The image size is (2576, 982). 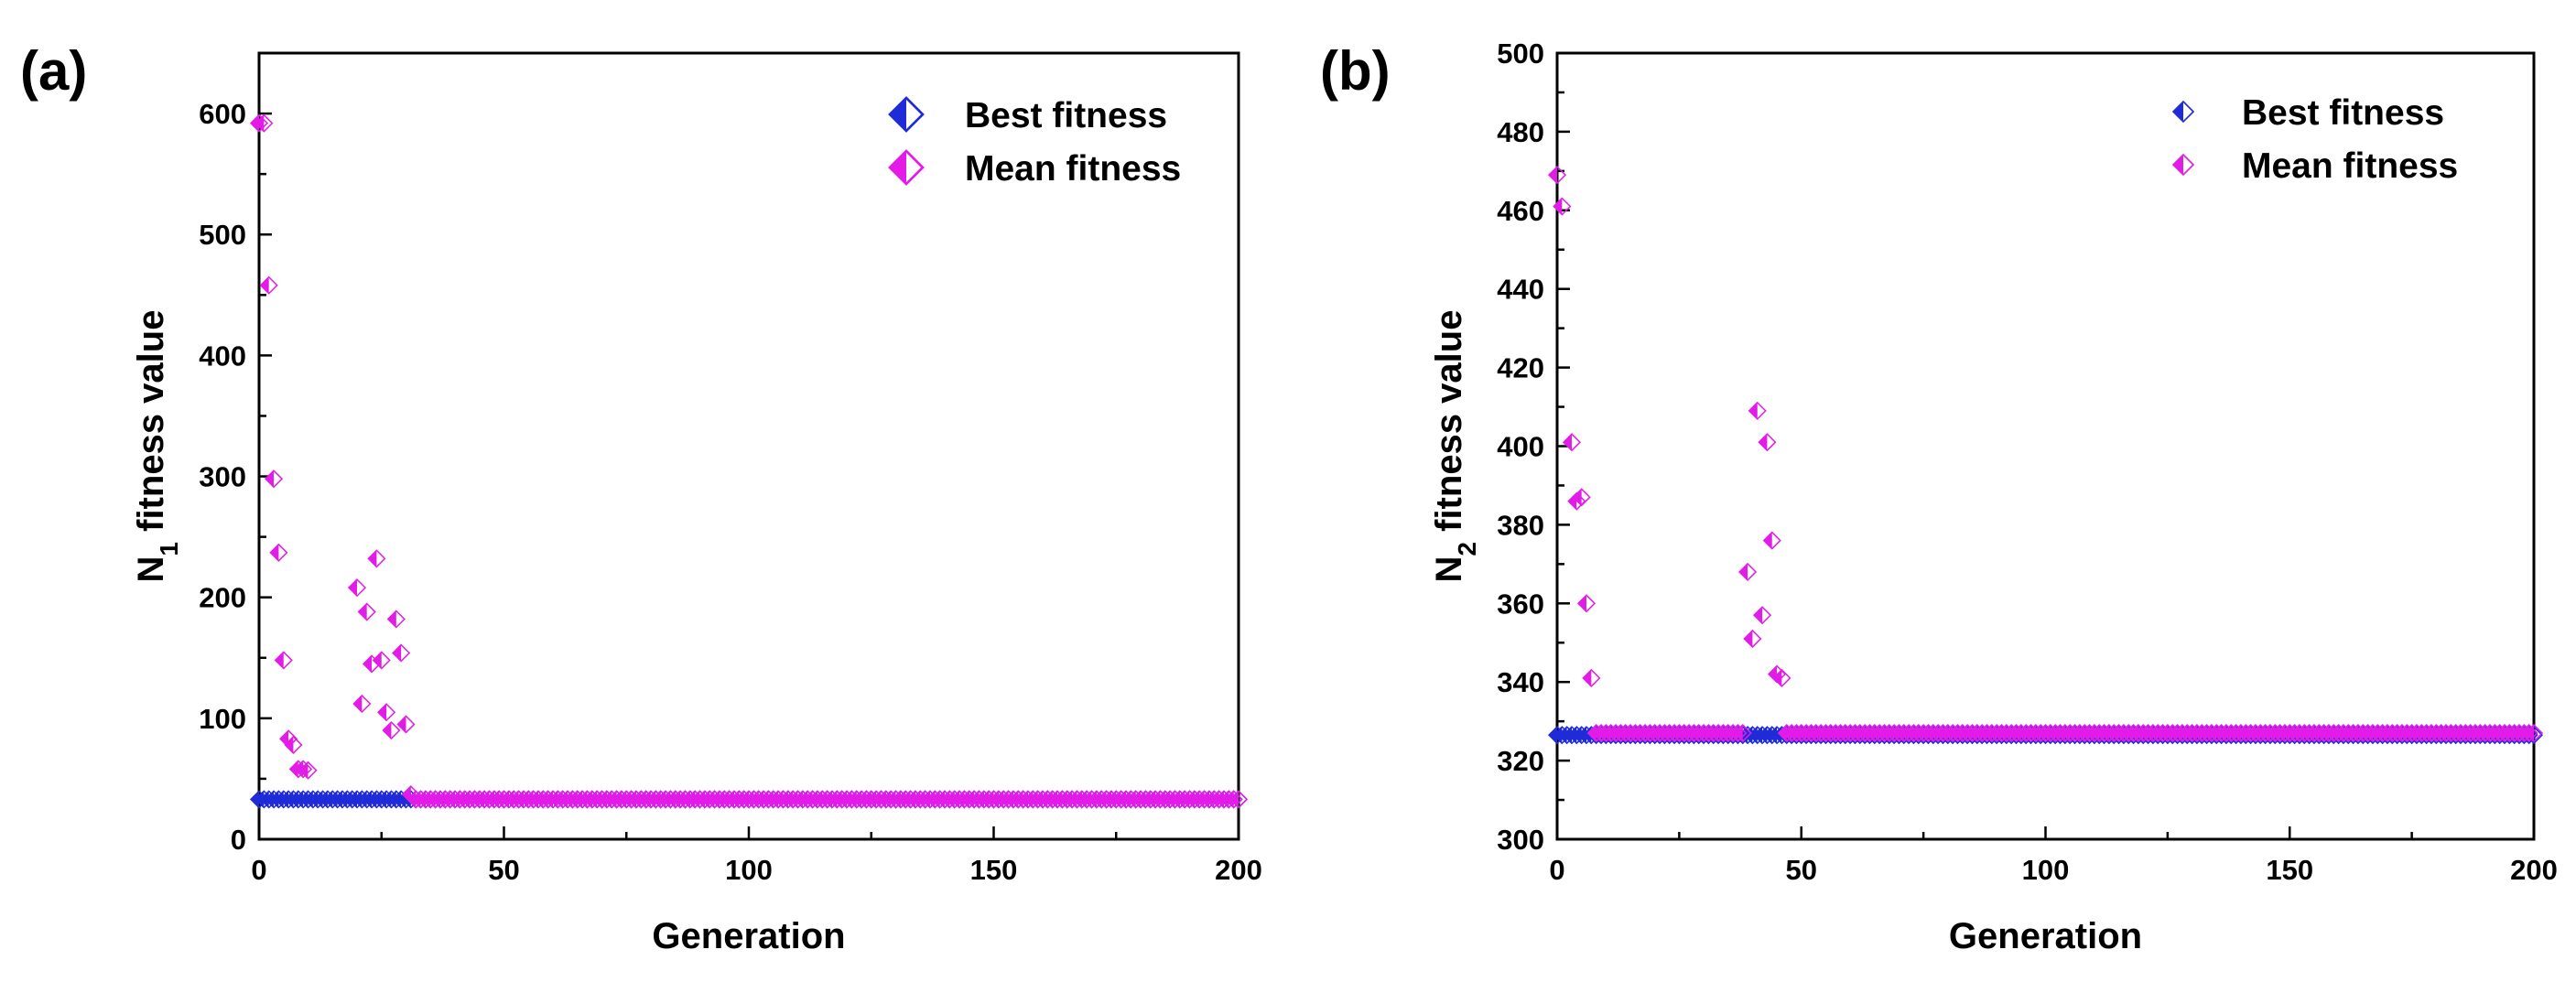 I want to click on y-tick-label: 320, so click(x=1521, y=761).